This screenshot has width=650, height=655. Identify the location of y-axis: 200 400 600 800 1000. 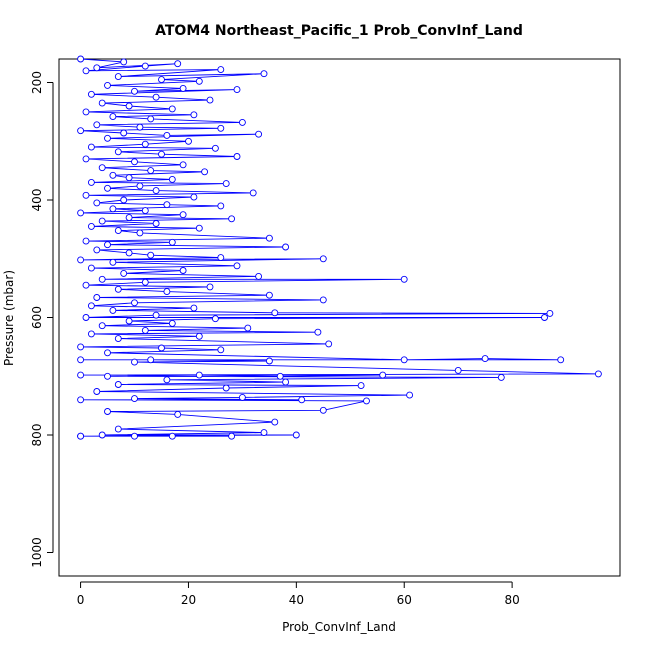
(42, 319).